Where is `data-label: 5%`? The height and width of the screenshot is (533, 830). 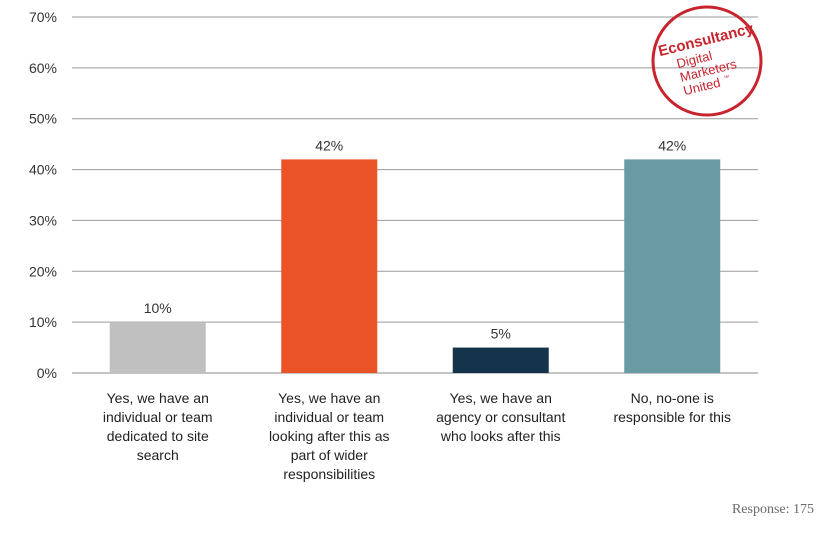
data-label: 5% is located at coordinates (501, 334).